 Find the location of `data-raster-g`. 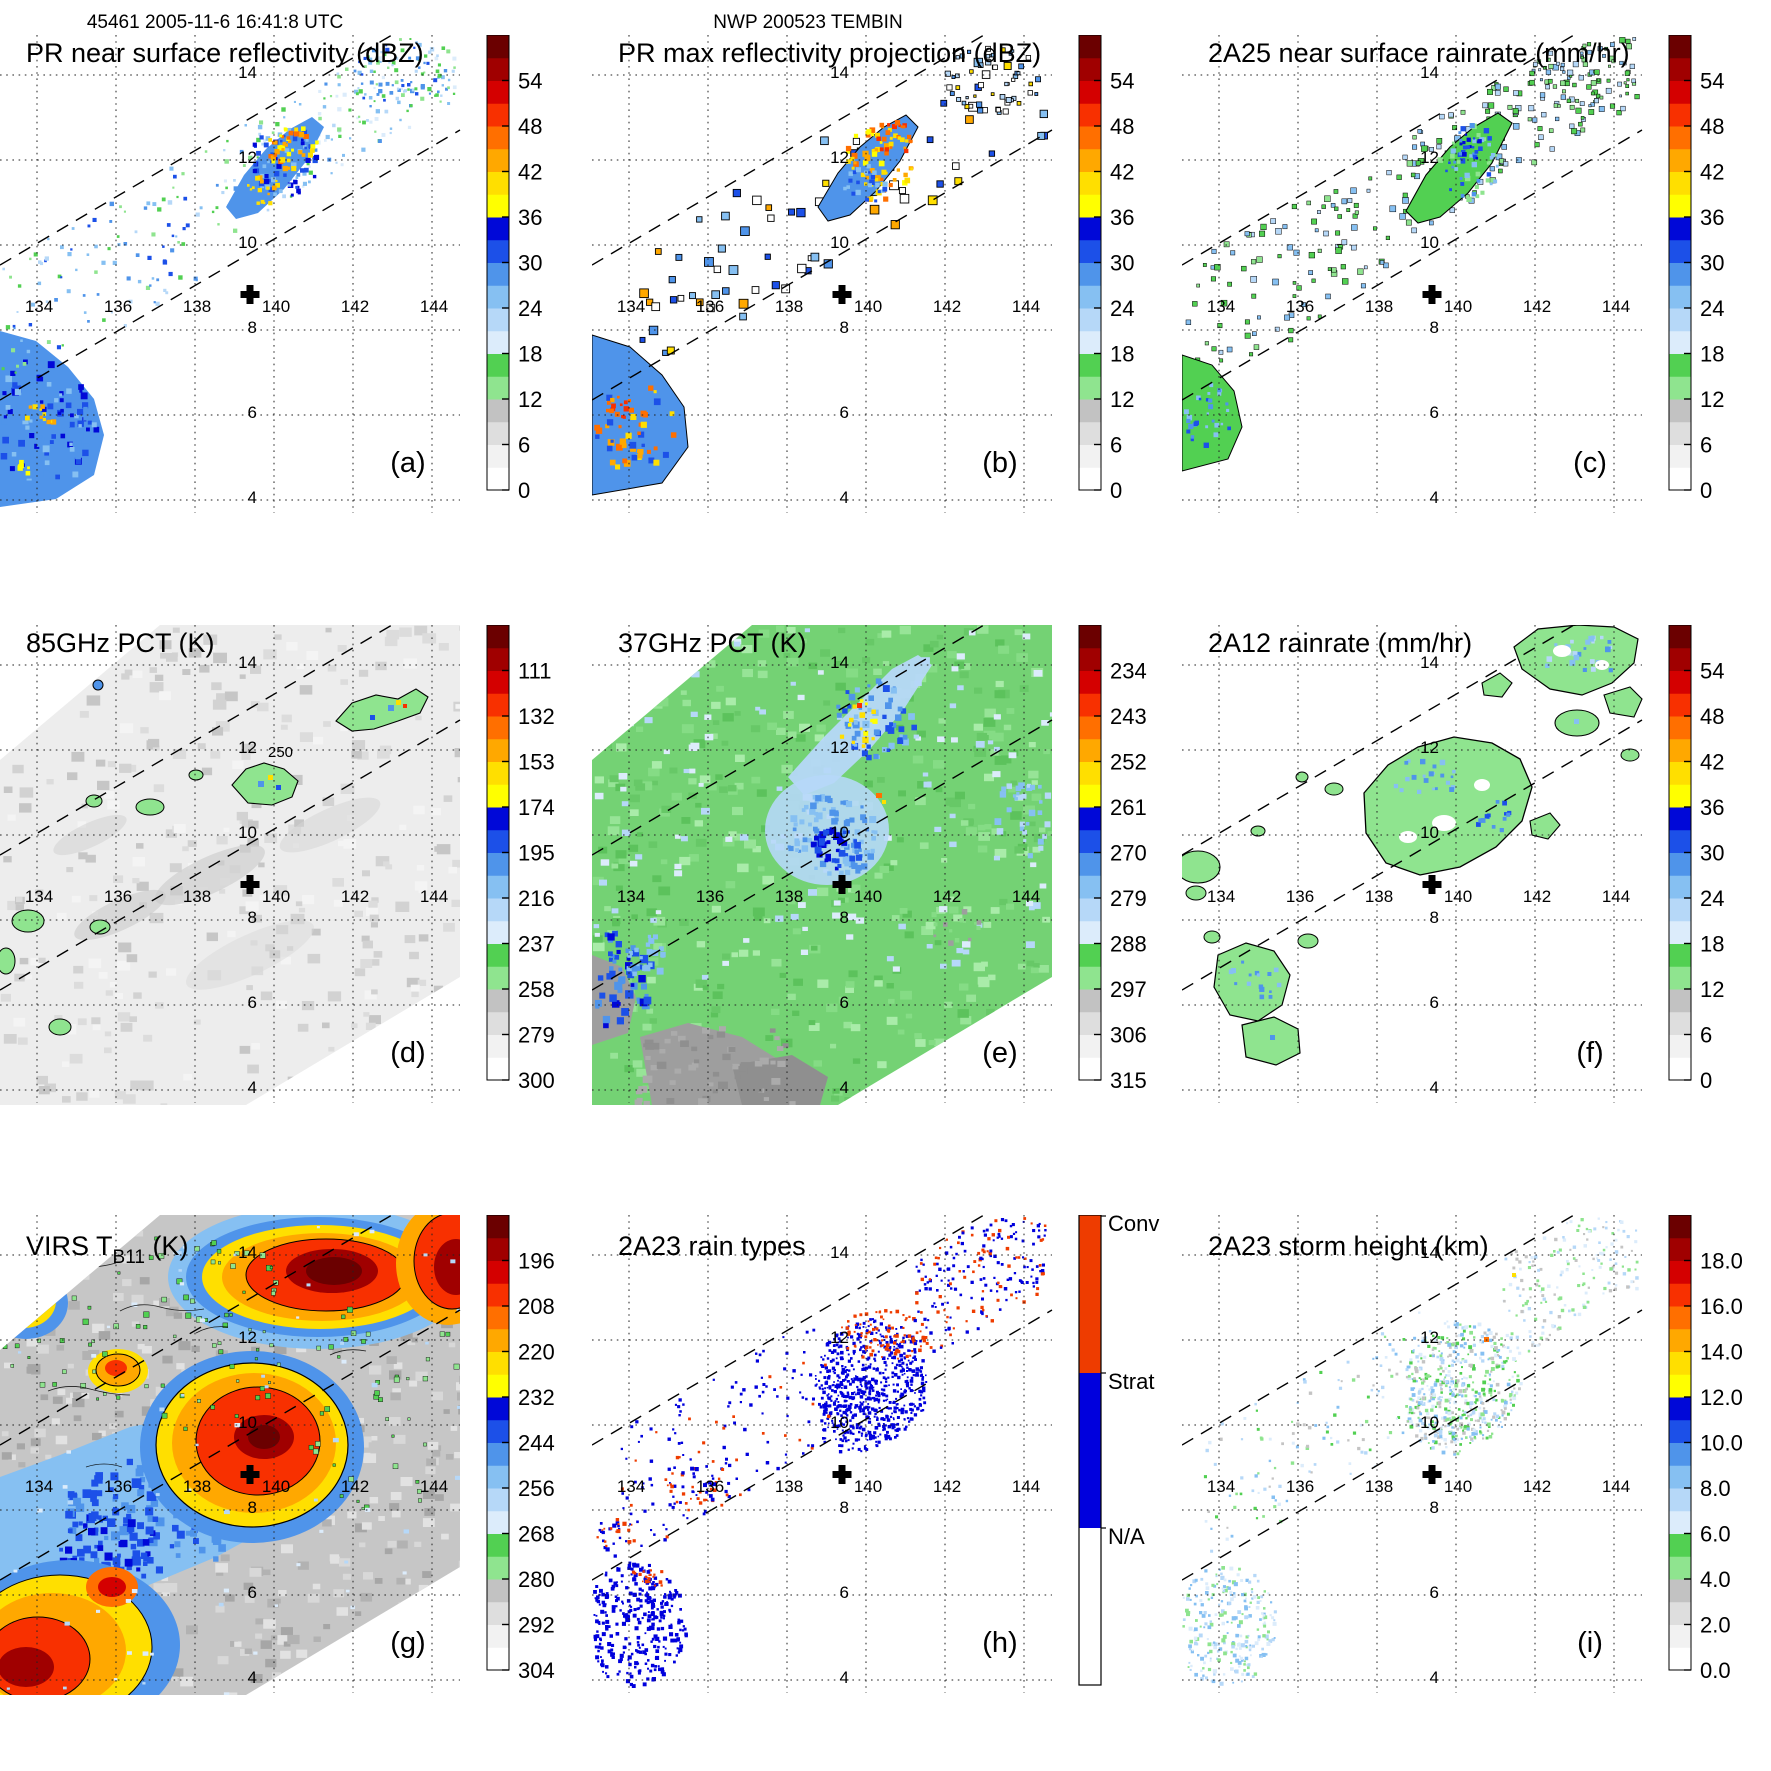

data-raster-g is located at coordinates (230, 1455).